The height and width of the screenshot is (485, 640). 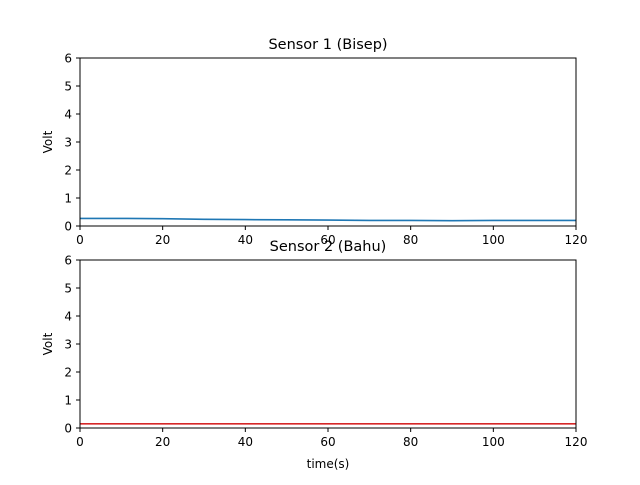 I want to click on chart-title: Sensor 2 (Bahu), so click(x=328, y=247).